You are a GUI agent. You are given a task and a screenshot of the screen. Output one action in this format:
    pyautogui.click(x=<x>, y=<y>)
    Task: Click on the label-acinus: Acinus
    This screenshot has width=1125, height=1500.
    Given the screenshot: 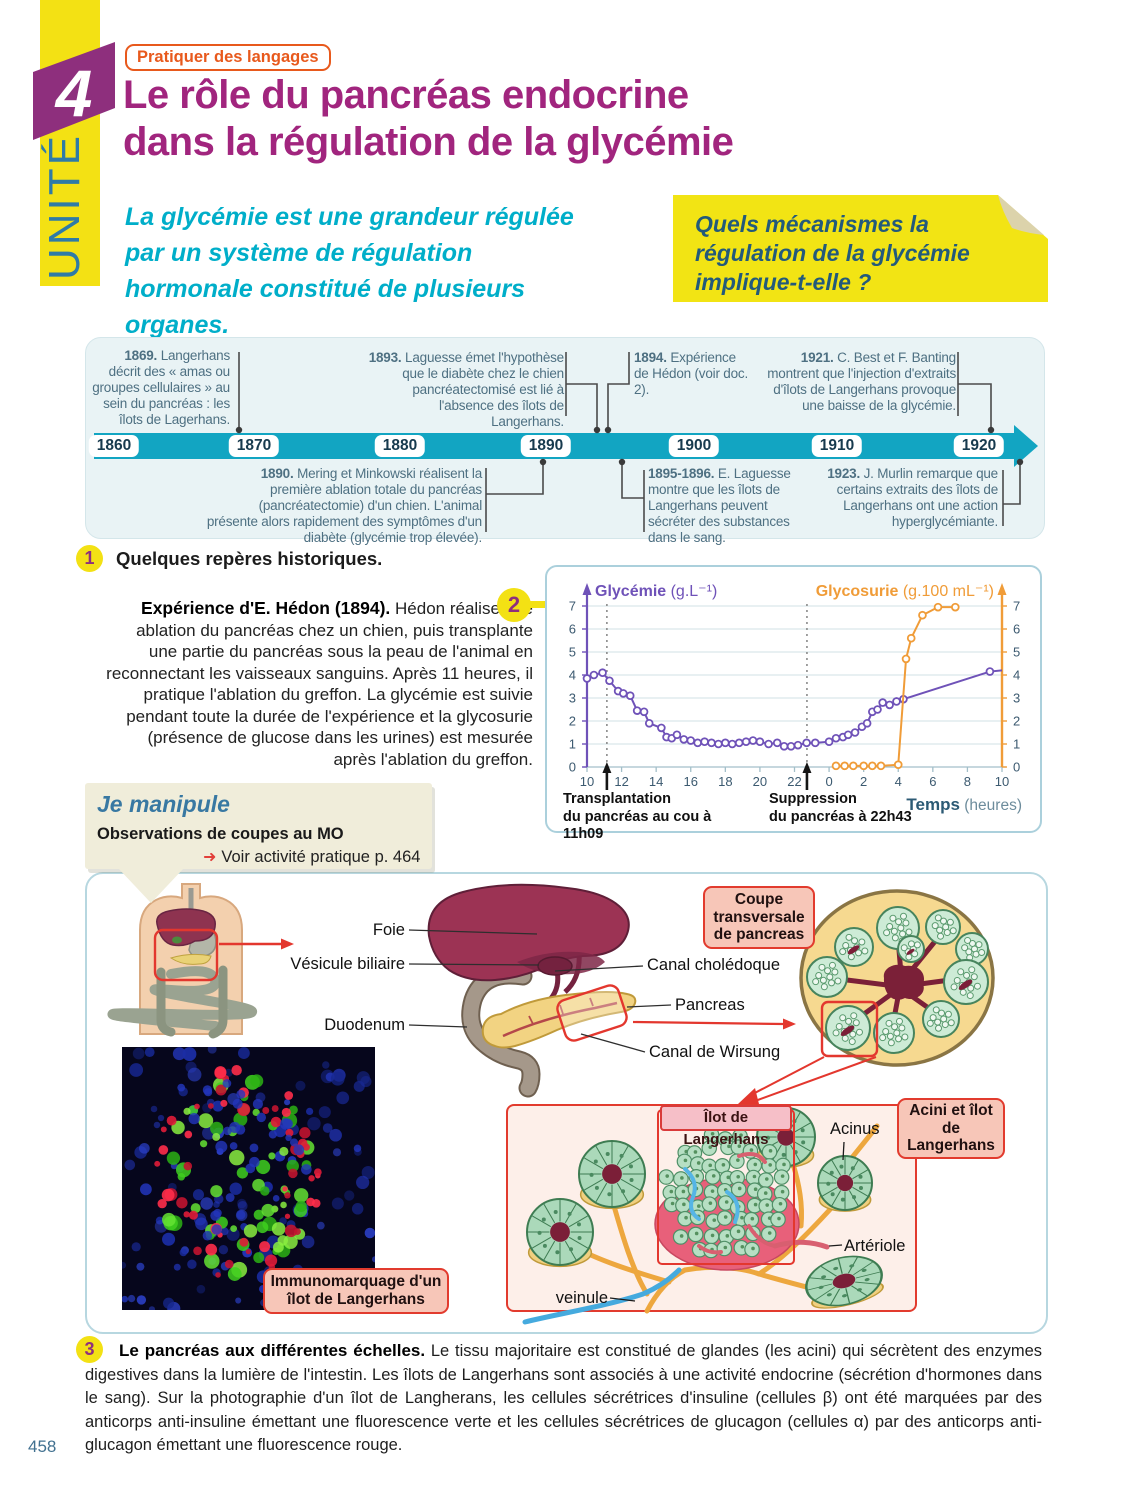 What is the action you would take?
    pyautogui.click(x=855, y=1129)
    